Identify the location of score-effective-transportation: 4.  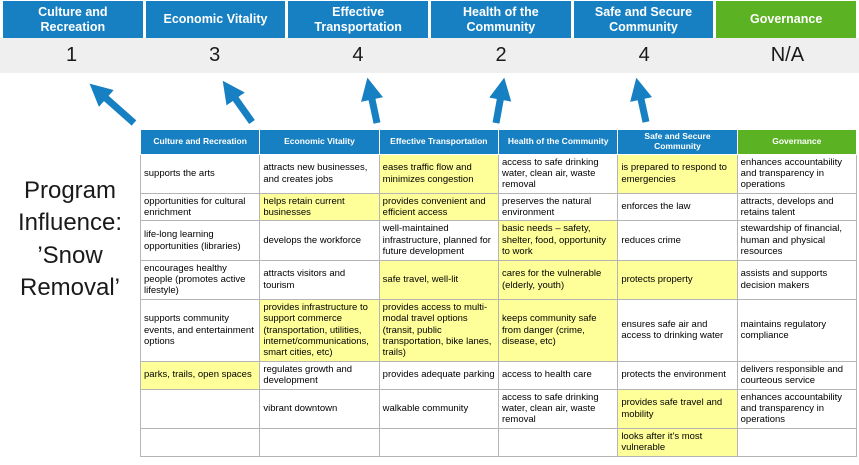
(358, 55).